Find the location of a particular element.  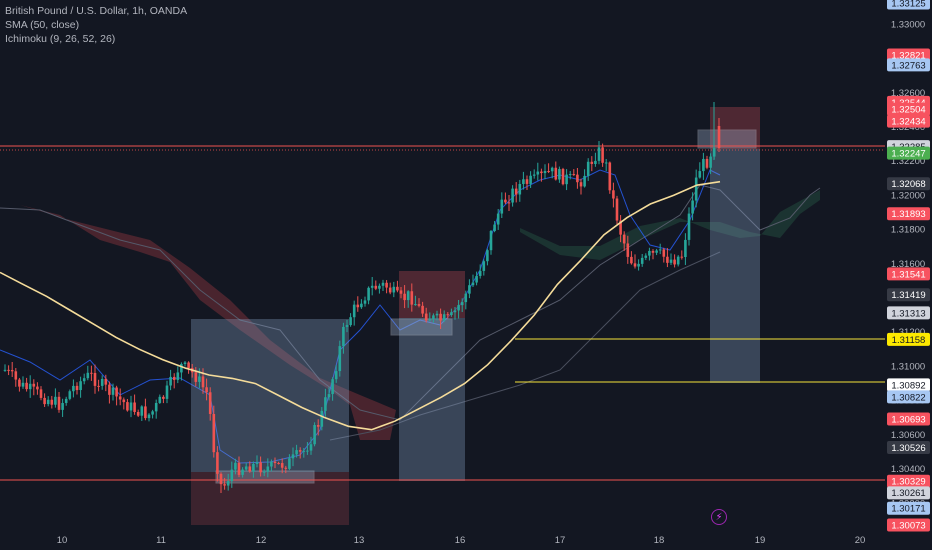

lightning-icon: ⚡ is located at coordinates (719, 517).